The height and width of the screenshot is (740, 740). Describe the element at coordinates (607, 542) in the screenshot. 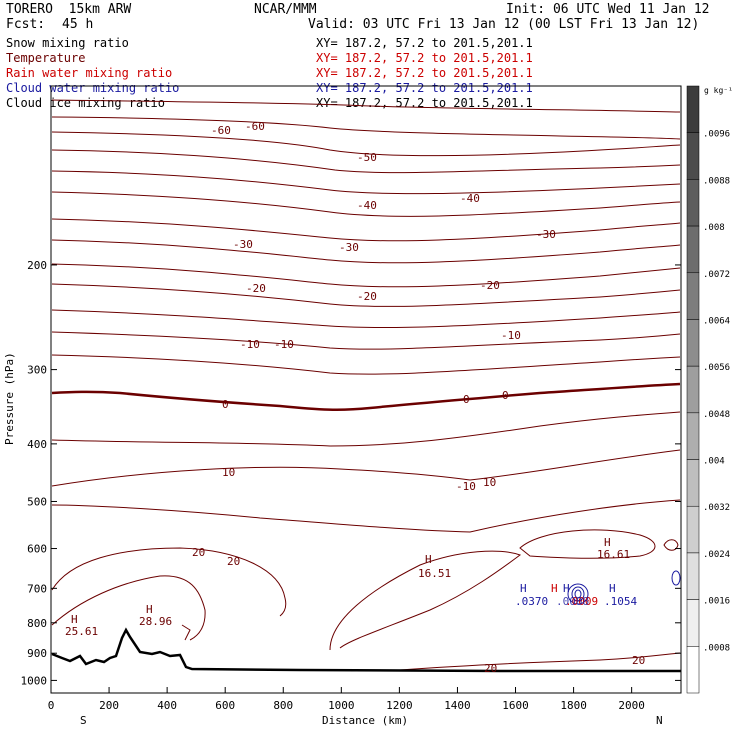

I see `high-mark-4: H` at that location.